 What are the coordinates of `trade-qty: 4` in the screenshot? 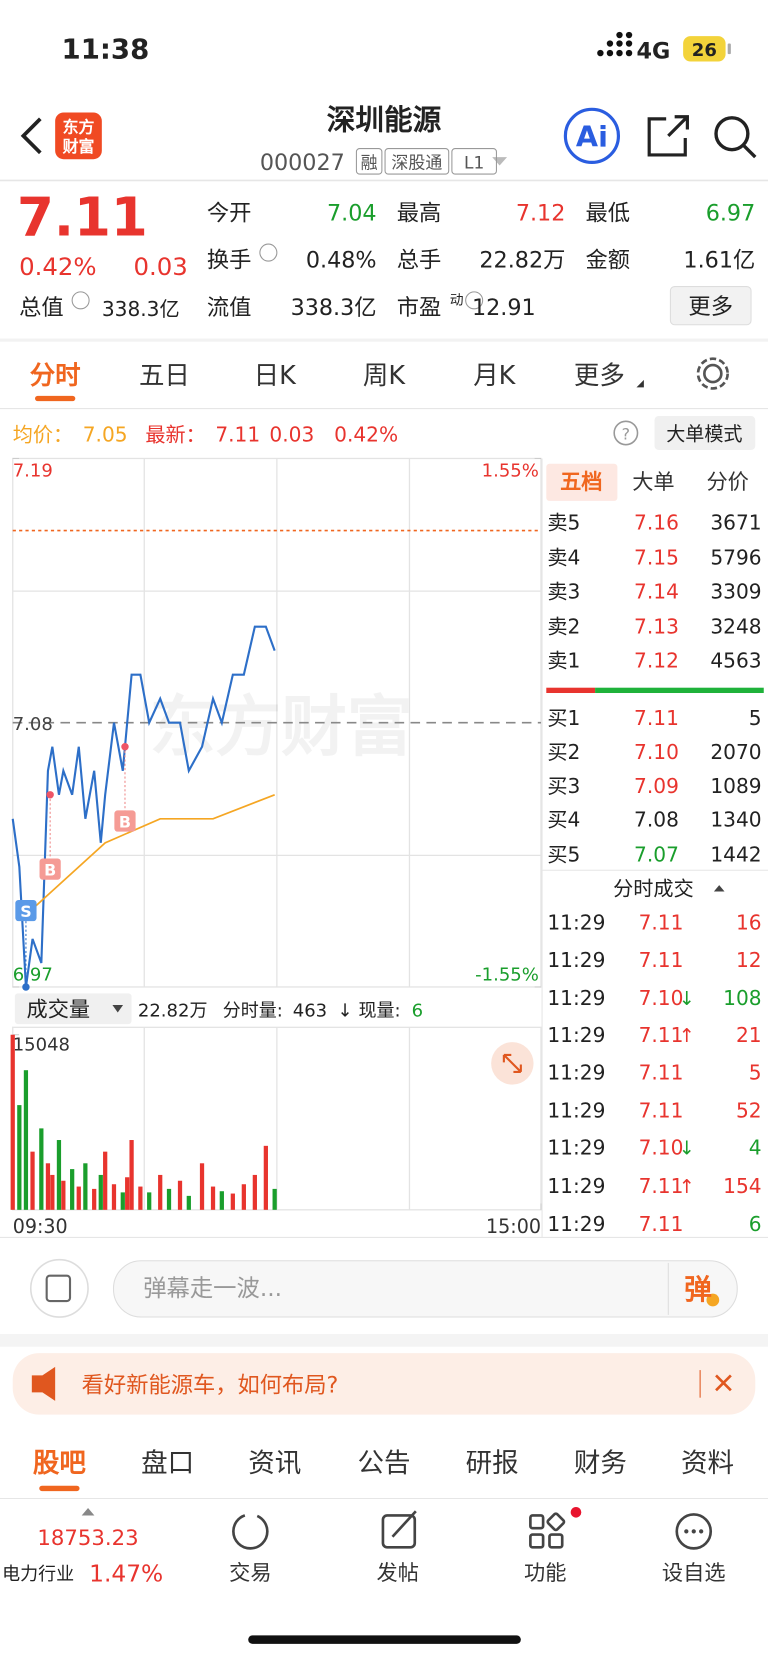 It's located at (755, 1148).